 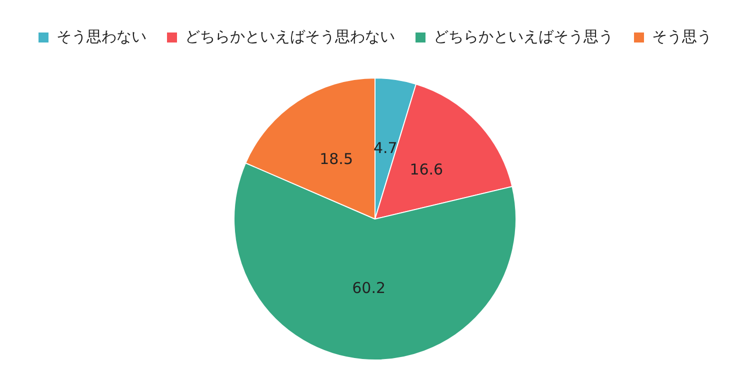 I want to click on data-label: 60.2, so click(x=369, y=288).